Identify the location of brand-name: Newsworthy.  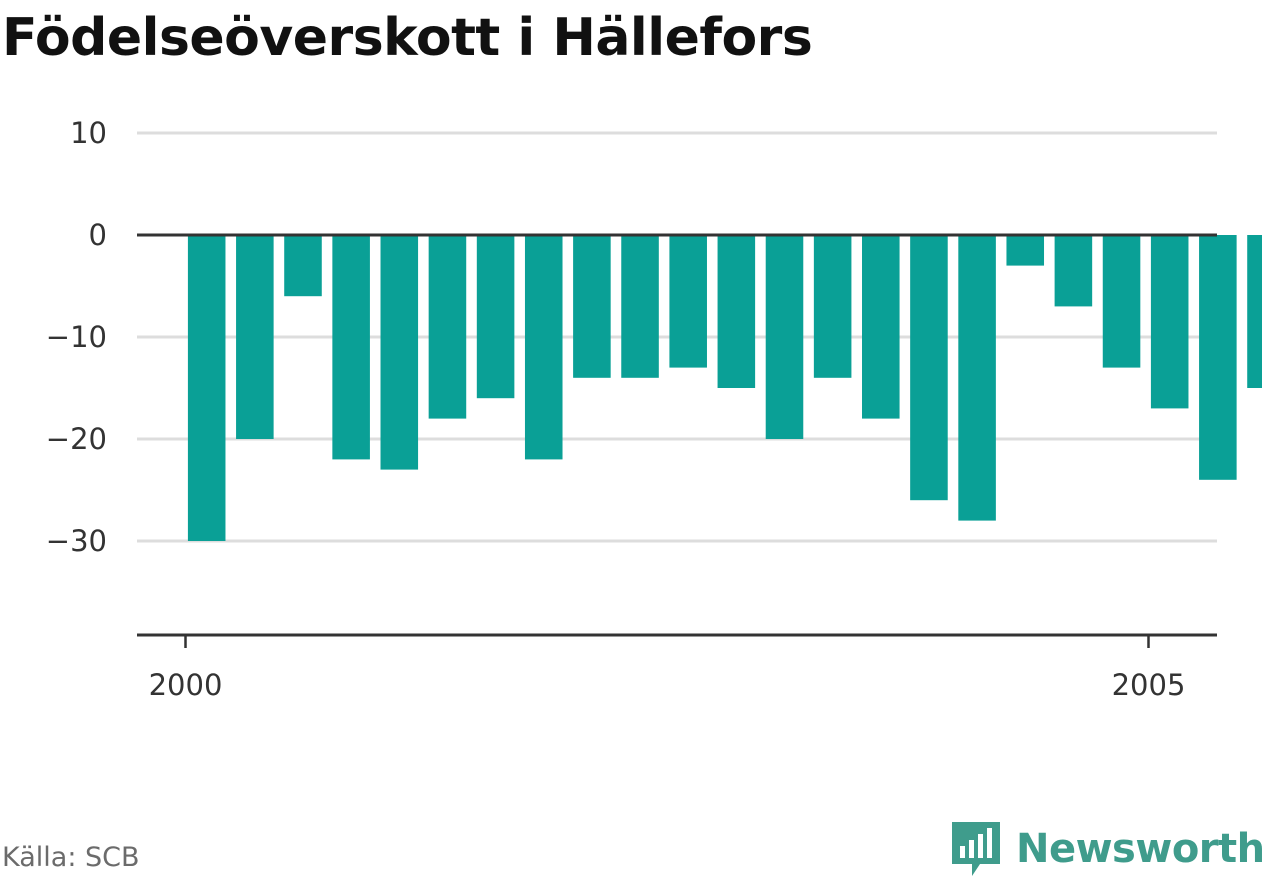
(1139, 849).